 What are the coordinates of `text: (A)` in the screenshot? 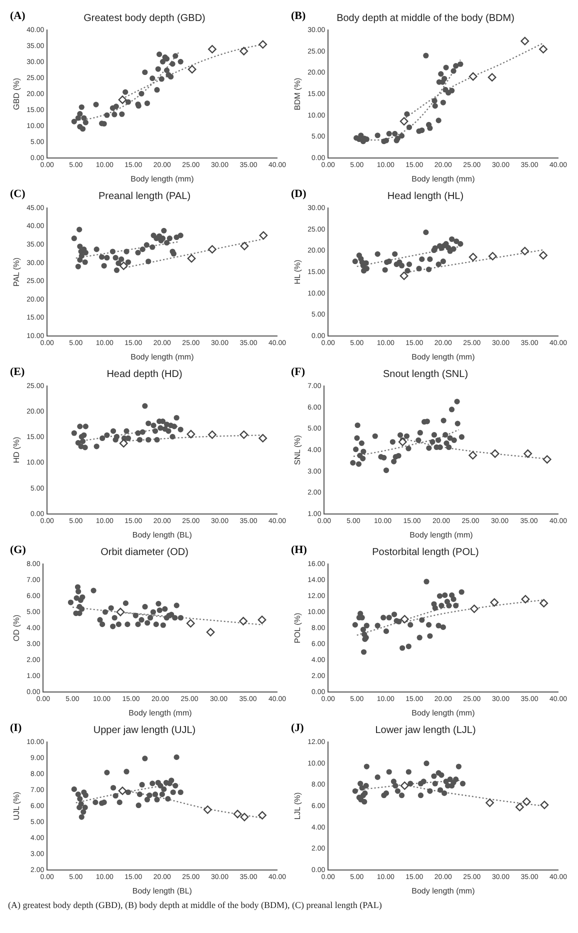 It's located at (18, 16).